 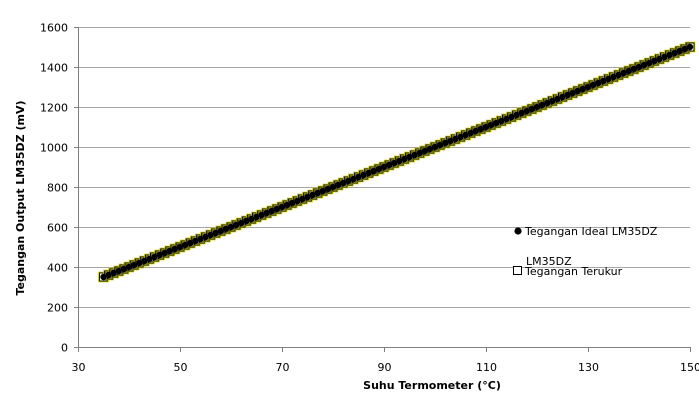 What do you see at coordinates (518, 231) in the screenshot?
I see `legend-marker-ideal` at bounding box center [518, 231].